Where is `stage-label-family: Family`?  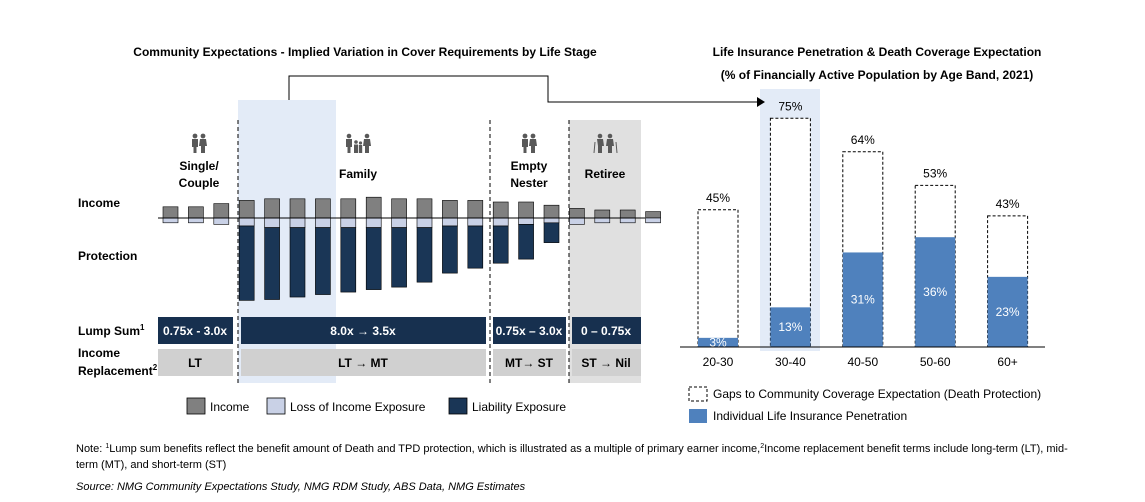
stage-label-family: Family is located at coordinates (358, 174).